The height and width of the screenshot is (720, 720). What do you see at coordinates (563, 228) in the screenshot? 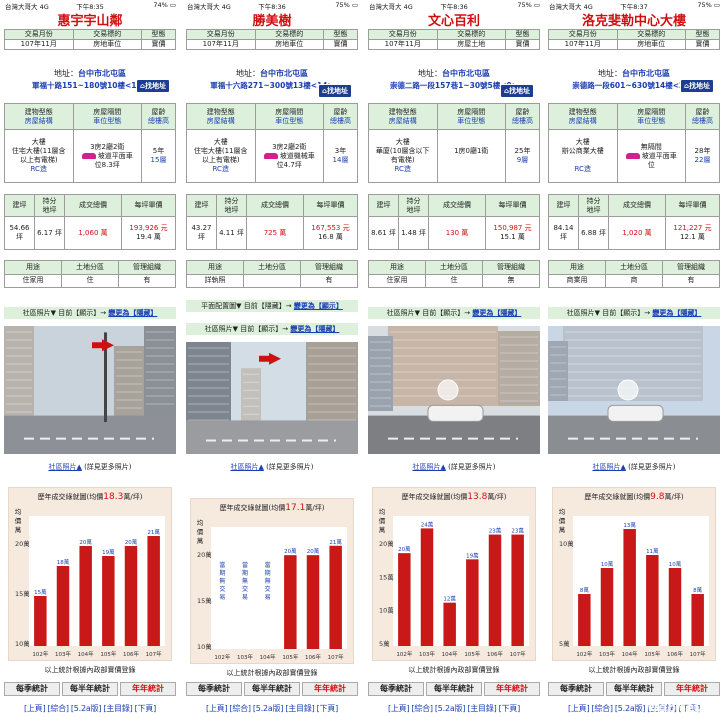
I see `value-text: 84.14` at bounding box center [563, 228].